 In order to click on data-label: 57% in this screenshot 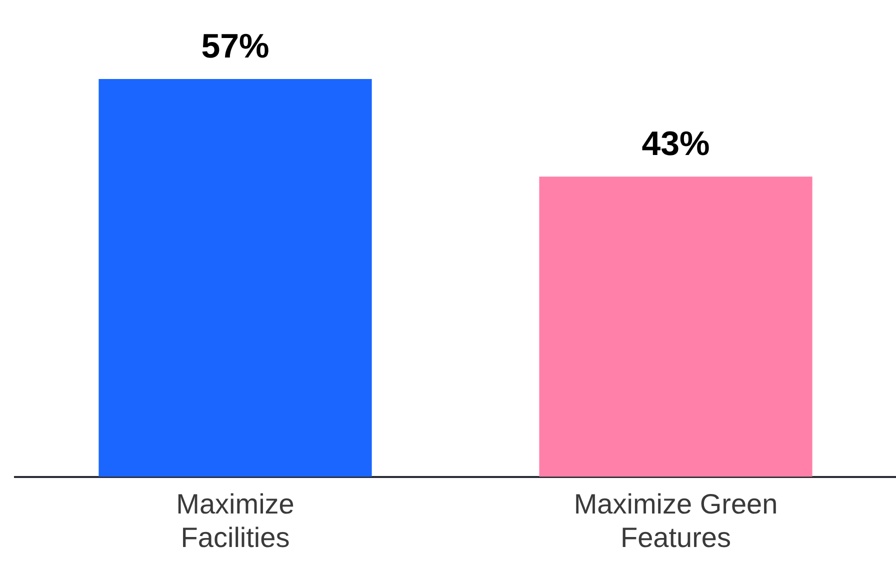, I will do `click(235, 46)`.